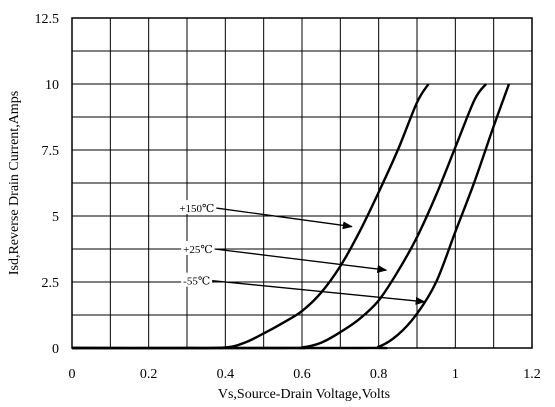 The width and height of the screenshot is (555, 407). I want to click on y-tick-label: 0, so click(55, 349).